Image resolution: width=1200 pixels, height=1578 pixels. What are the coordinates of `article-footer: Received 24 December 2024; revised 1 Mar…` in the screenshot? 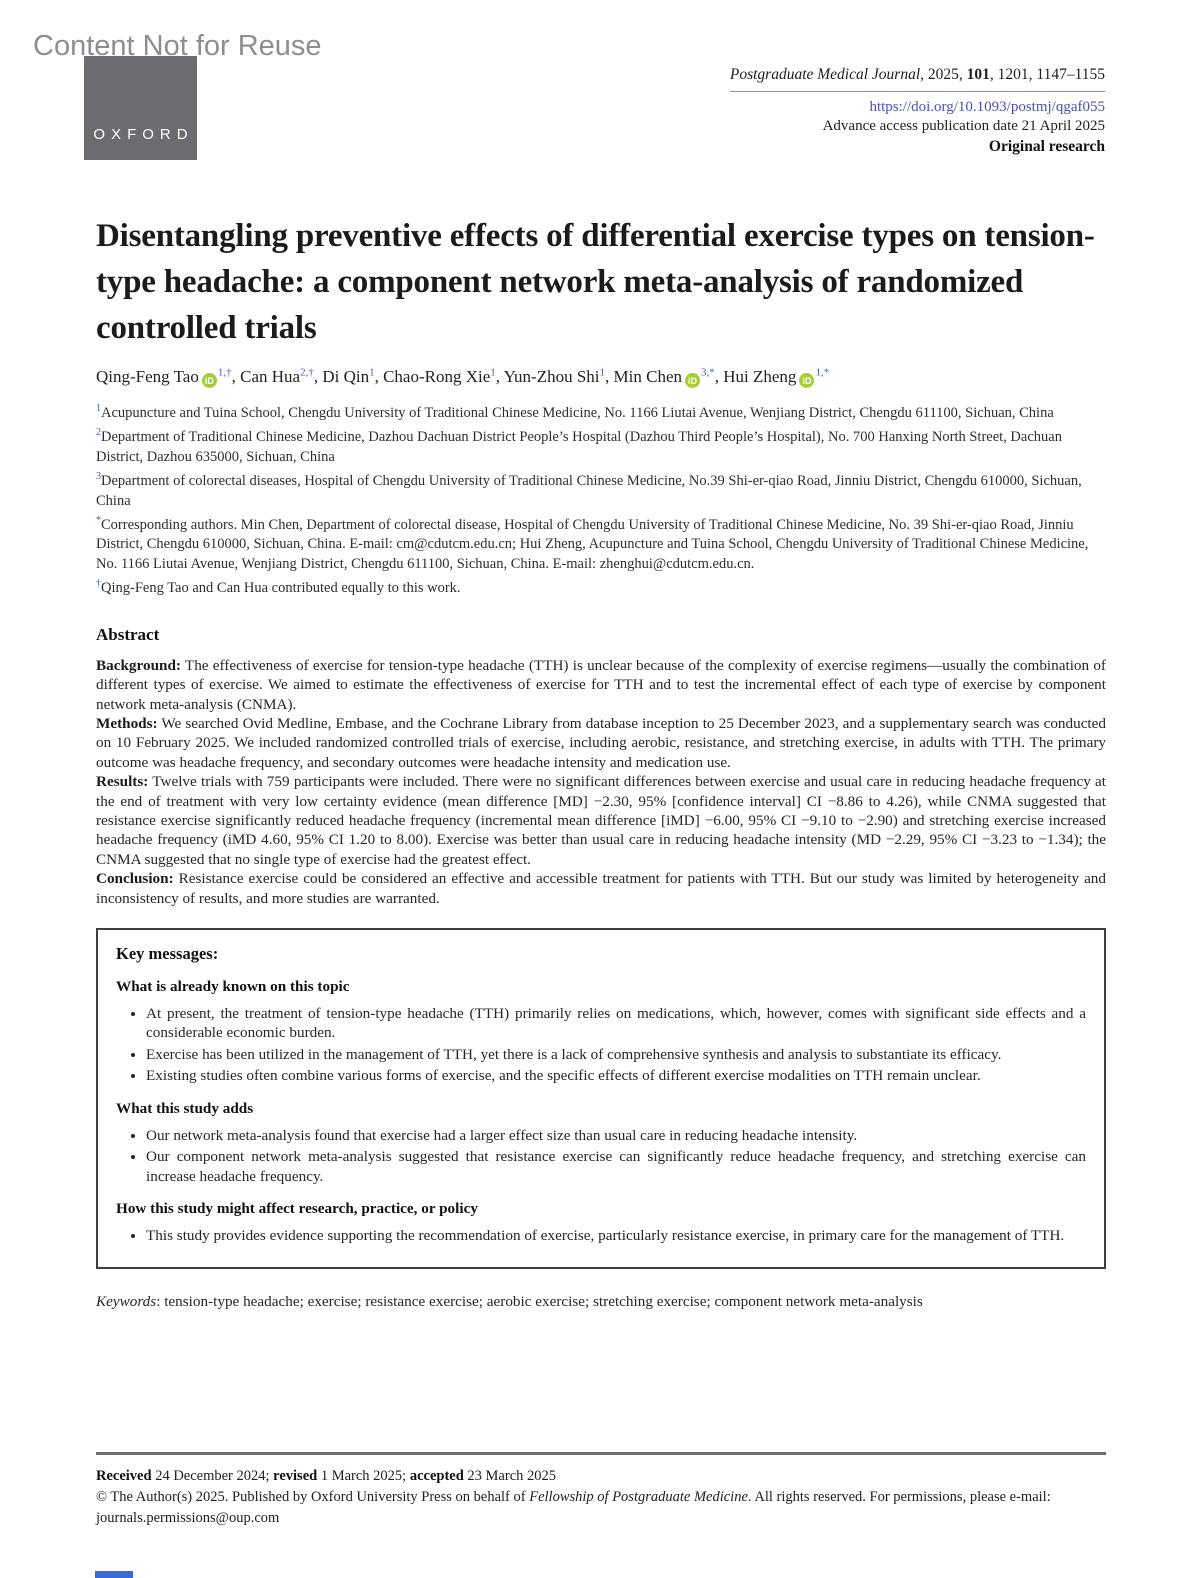 It's located at (601, 1490).